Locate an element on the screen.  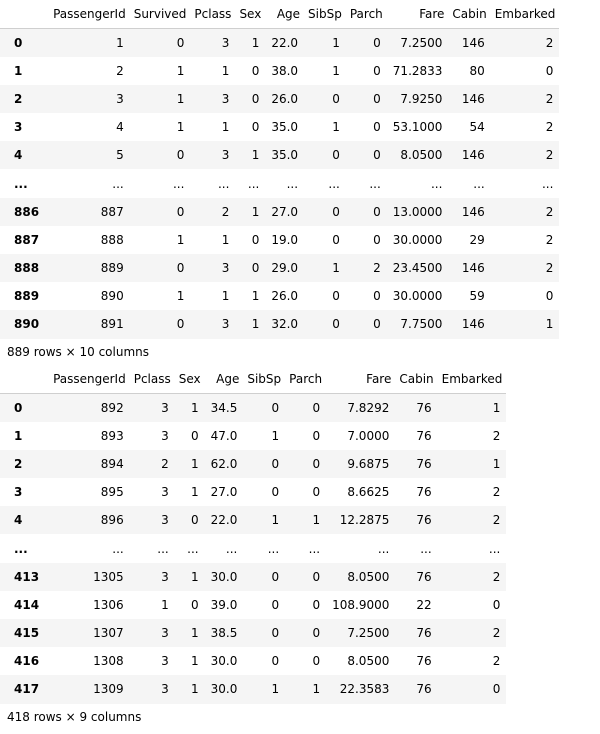
table-cell: 29.0 is located at coordinates (285, 268).